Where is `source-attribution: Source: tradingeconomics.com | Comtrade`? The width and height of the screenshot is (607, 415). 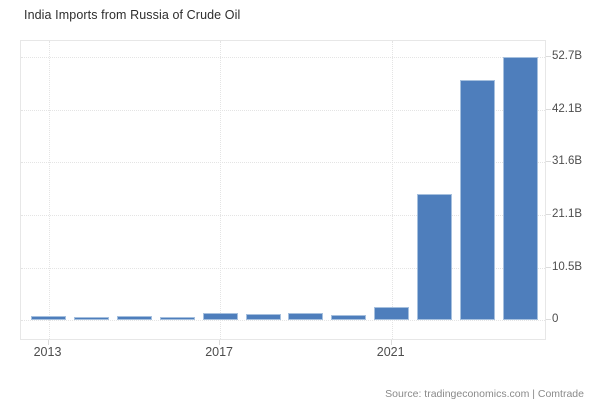 source-attribution: Source: tradingeconomics.com | Comtrade is located at coordinates (484, 394).